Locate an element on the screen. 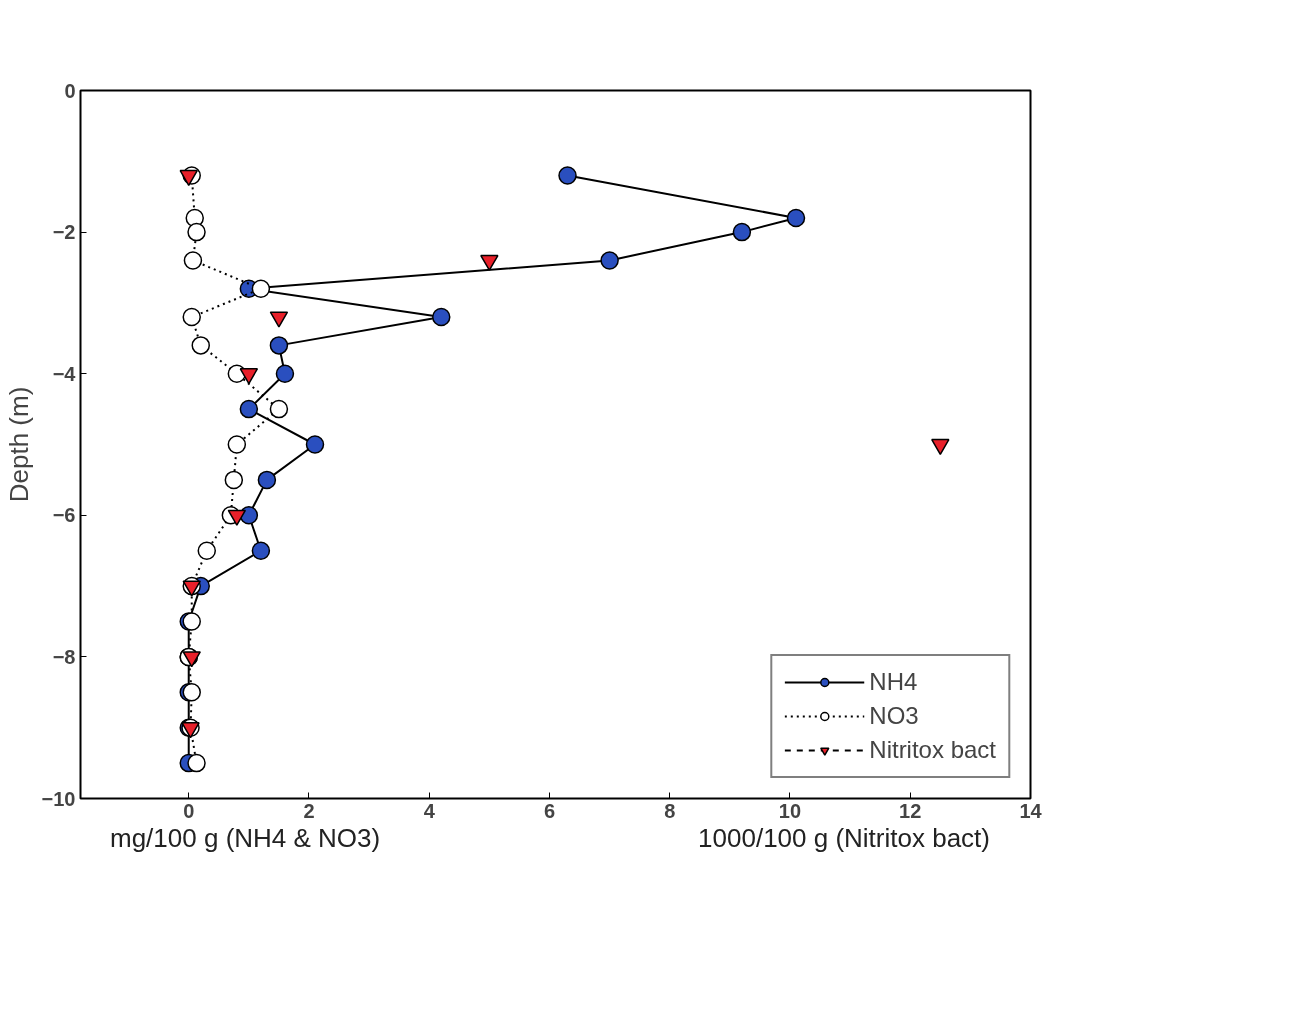  y-axis-title: Depth (m) is located at coordinates (18, 444).